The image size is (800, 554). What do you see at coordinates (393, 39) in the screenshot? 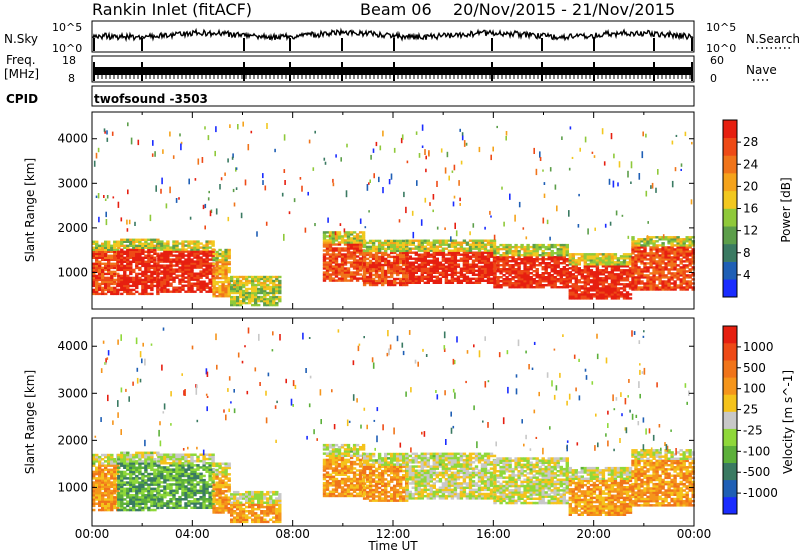
I see `nsky-trace` at bounding box center [393, 39].